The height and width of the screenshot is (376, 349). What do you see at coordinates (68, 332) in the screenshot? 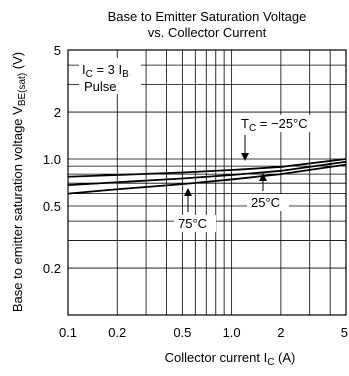
I see `x-tick-label: 0.1` at bounding box center [68, 332].